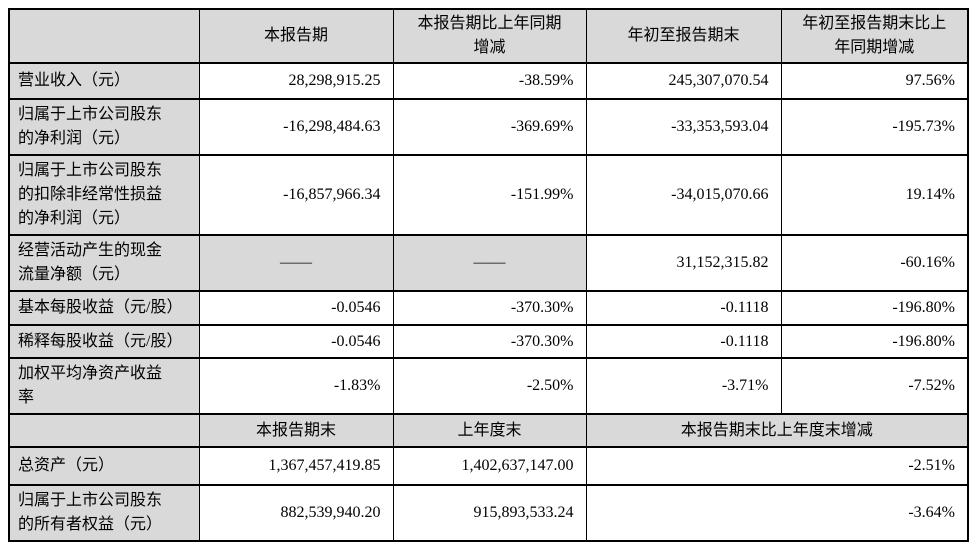 The image size is (975, 542). What do you see at coordinates (683, 81) in the screenshot?
I see `cell-value: 245,307,070.54` at bounding box center [683, 81].